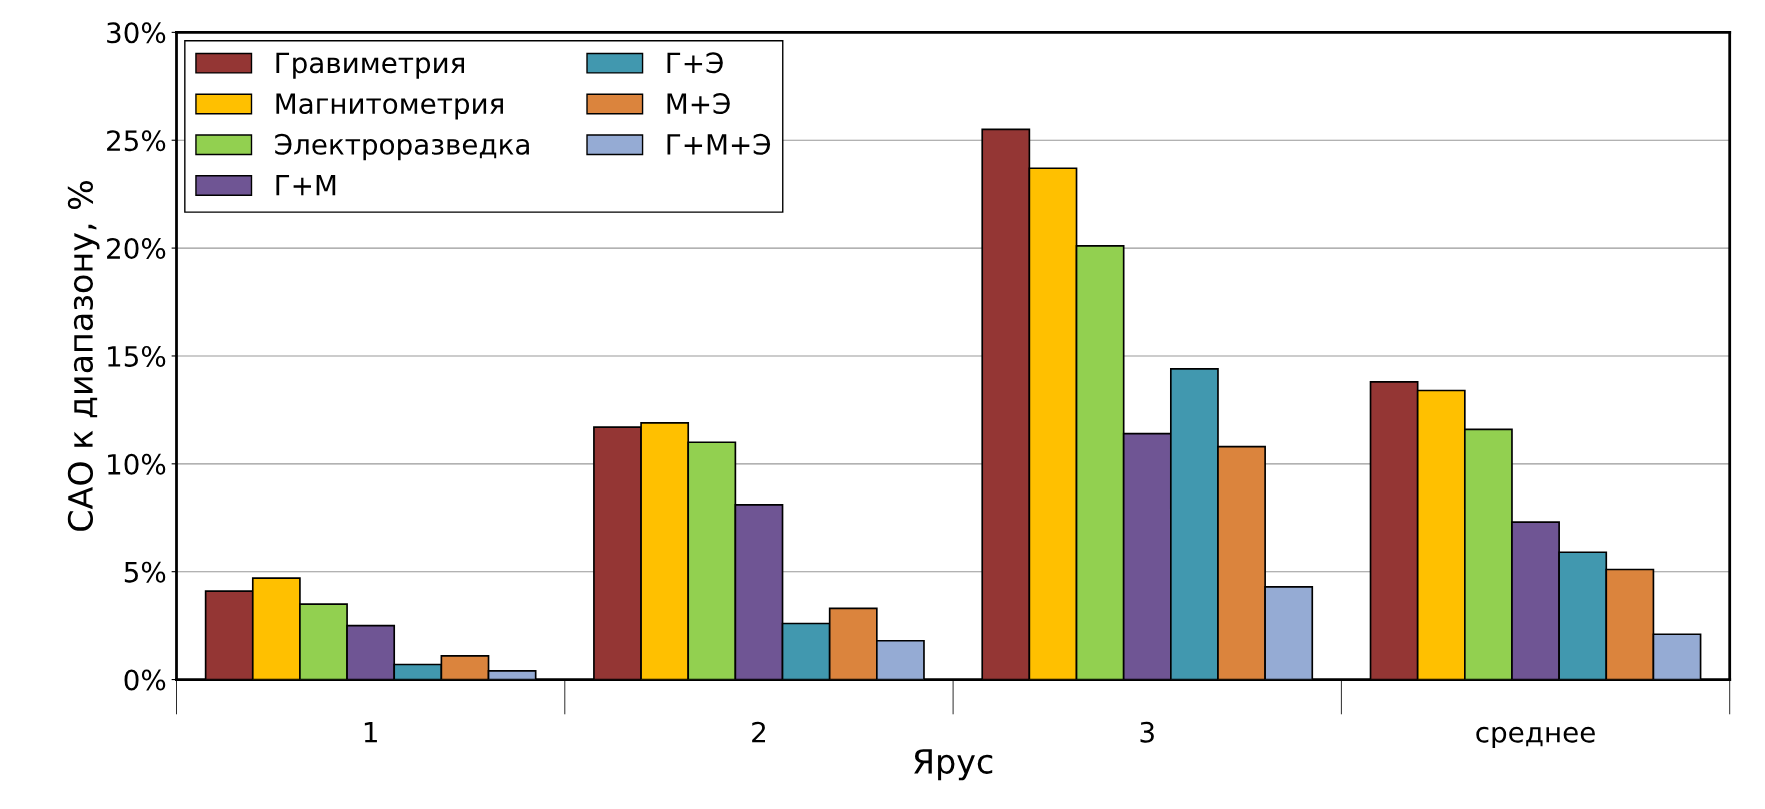 This screenshot has width=1765, height=809. Describe the element at coordinates (370, 732) in the screenshot. I see `x-tick-label: 1` at that location.